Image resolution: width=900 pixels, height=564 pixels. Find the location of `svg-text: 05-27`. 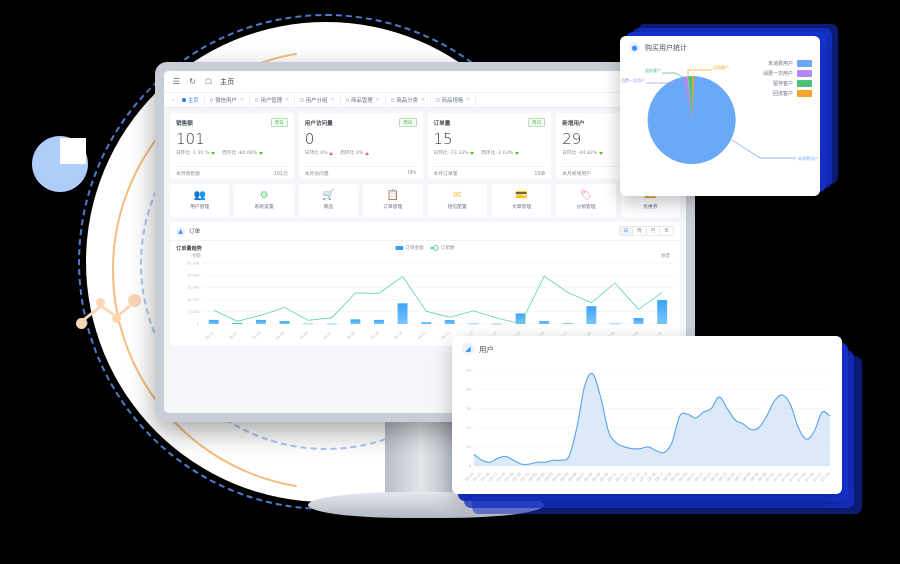

svg-text: 05-27 is located at coordinates (493, 477).